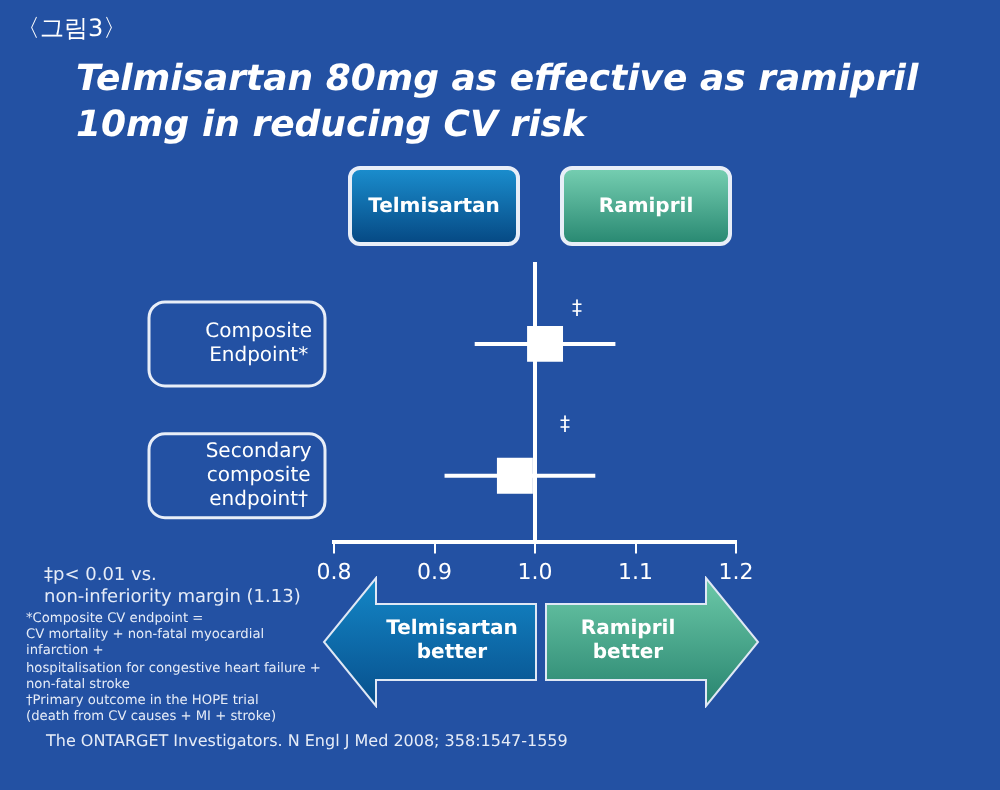  I want to click on text: 〈그림3〉, so click(72, 29).